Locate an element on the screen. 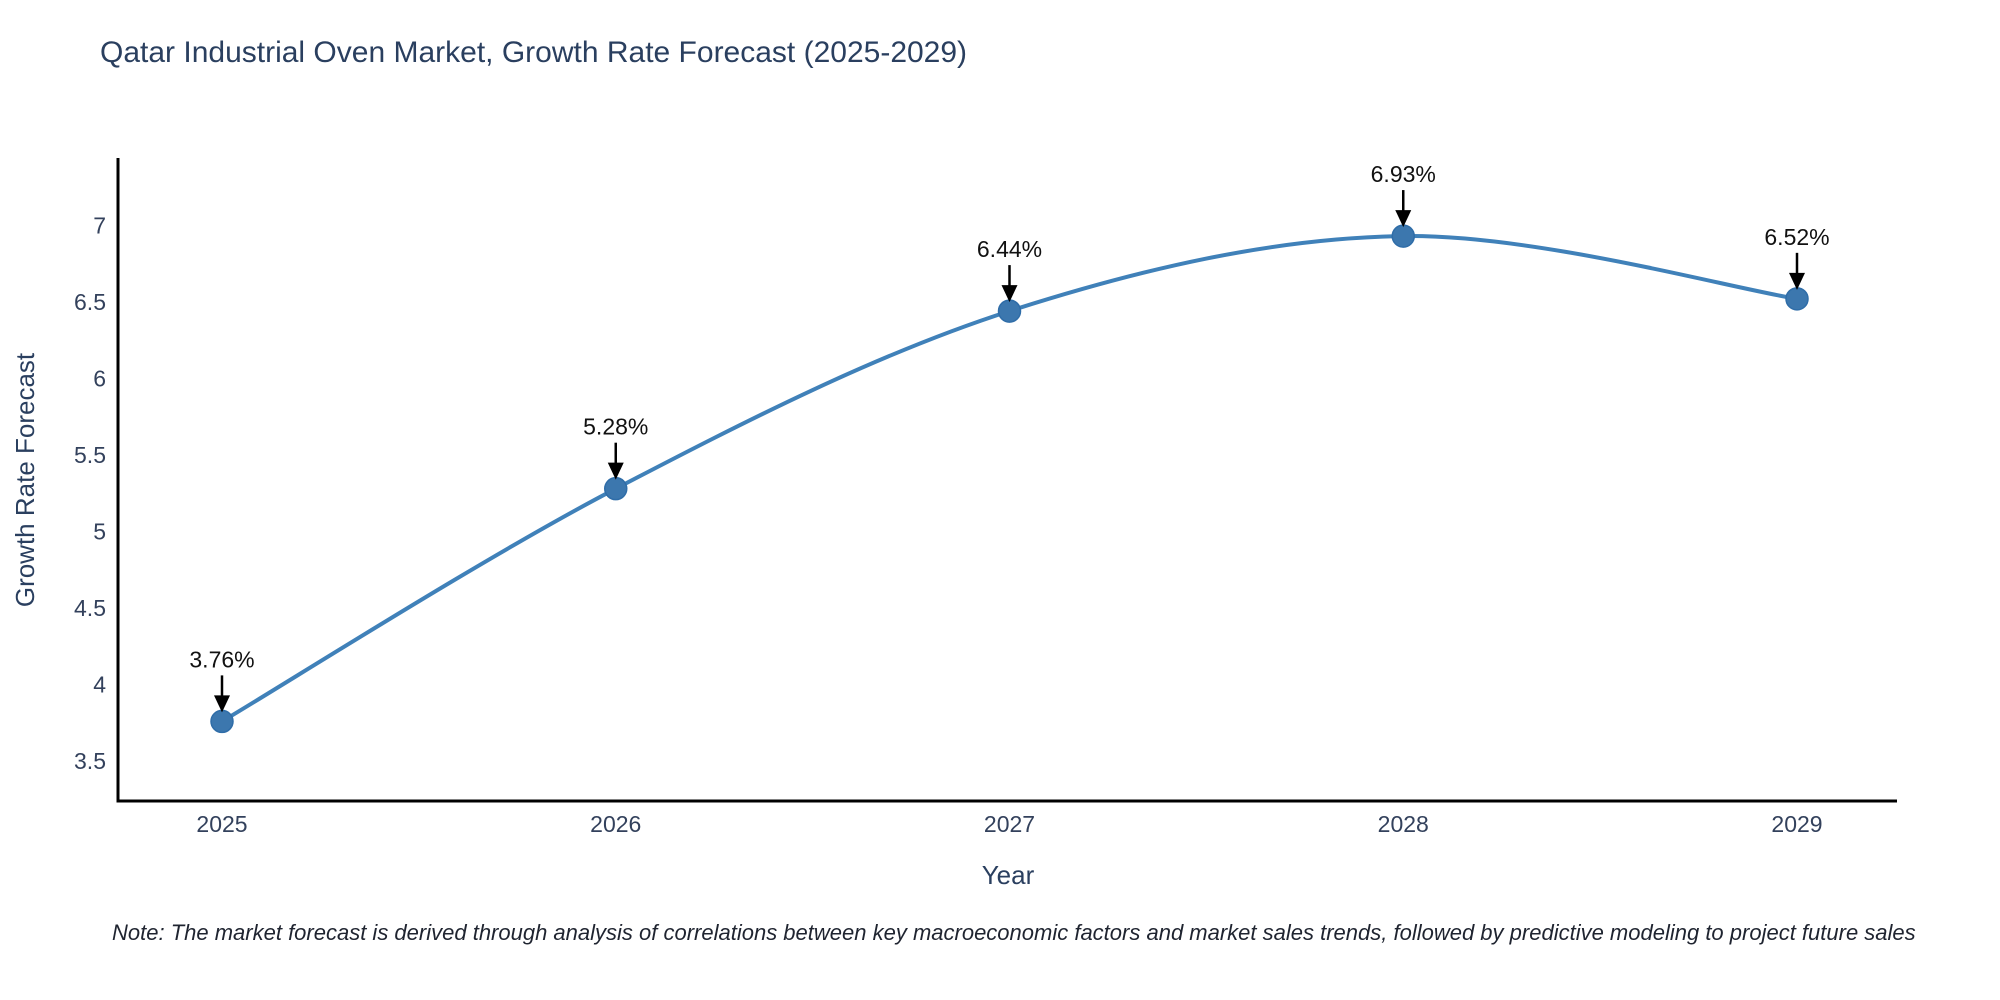  y-tick-label: 6 is located at coordinates (99, 378).